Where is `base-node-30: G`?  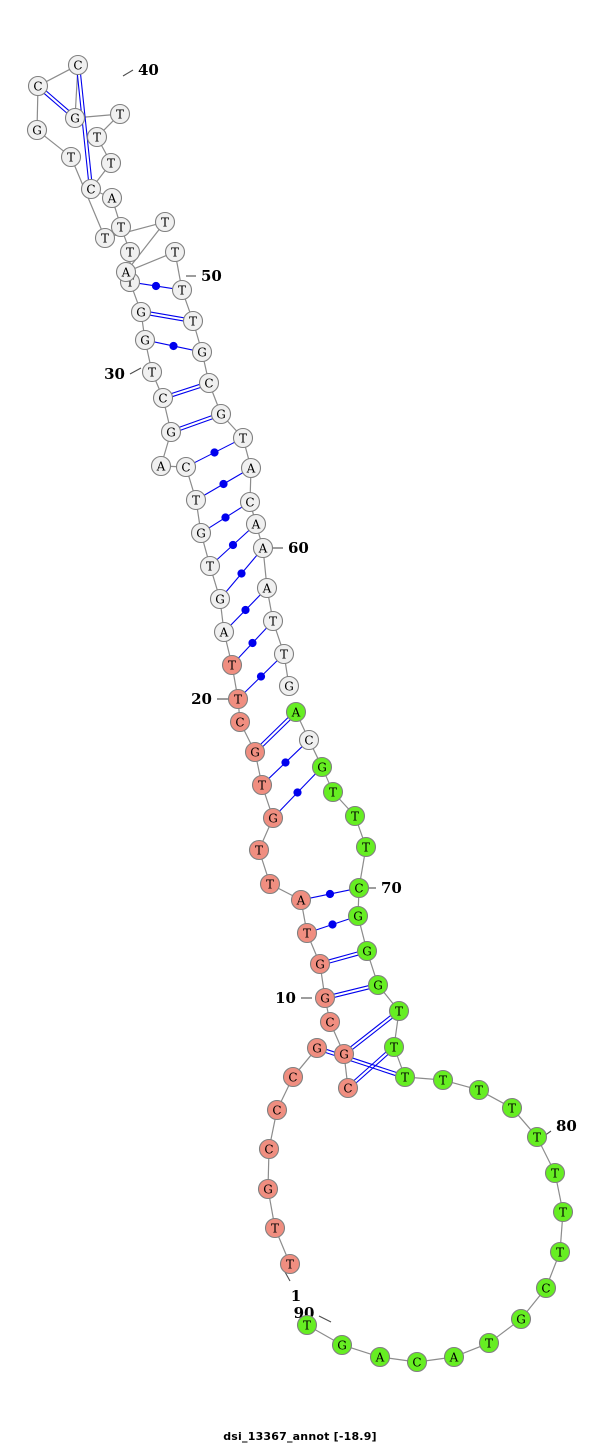
base-node-30: G is located at coordinates (171, 432).